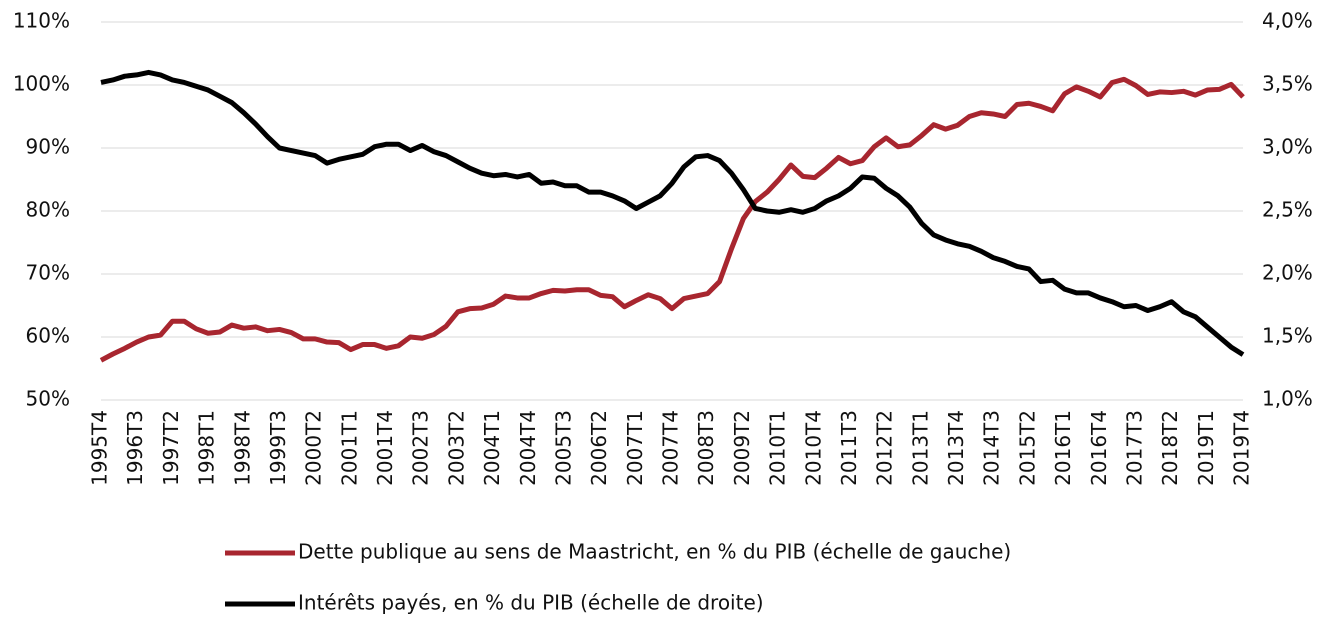 This screenshot has width=1338, height=628. I want to click on x-tick-label: 1998T1, so click(207, 448).